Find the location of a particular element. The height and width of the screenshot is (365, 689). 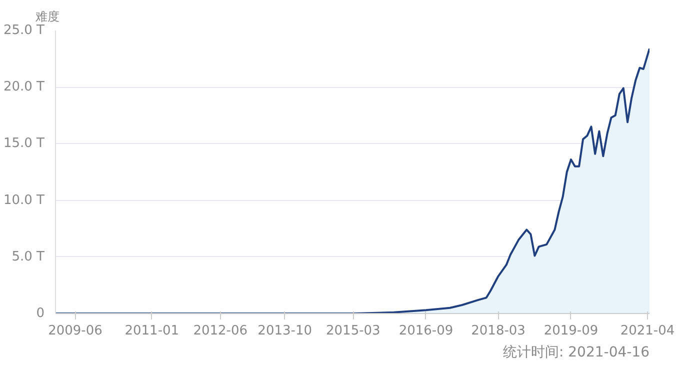

text: 统计时间: 2021-04-16 is located at coordinates (576, 352).